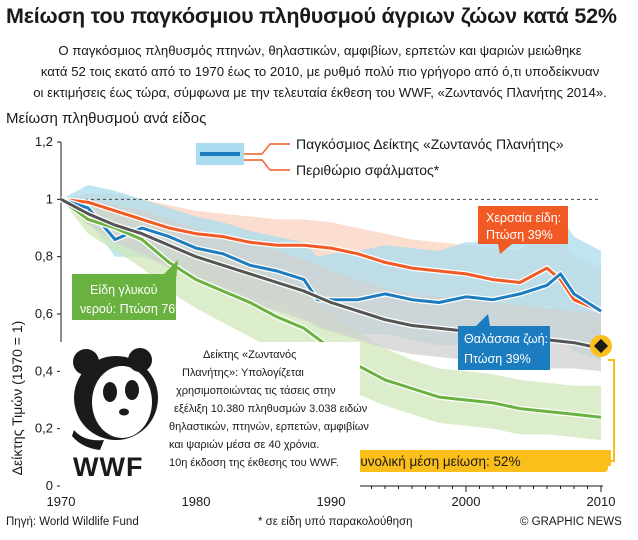 The width and height of the screenshot is (638, 540). What do you see at coordinates (49, 198) in the screenshot?
I see `y-tick-label: 1` at bounding box center [49, 198].